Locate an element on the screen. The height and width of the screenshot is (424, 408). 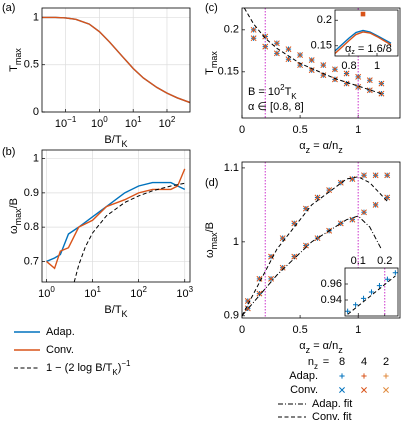
label-part: −1 is located at coordinates (72, 119).